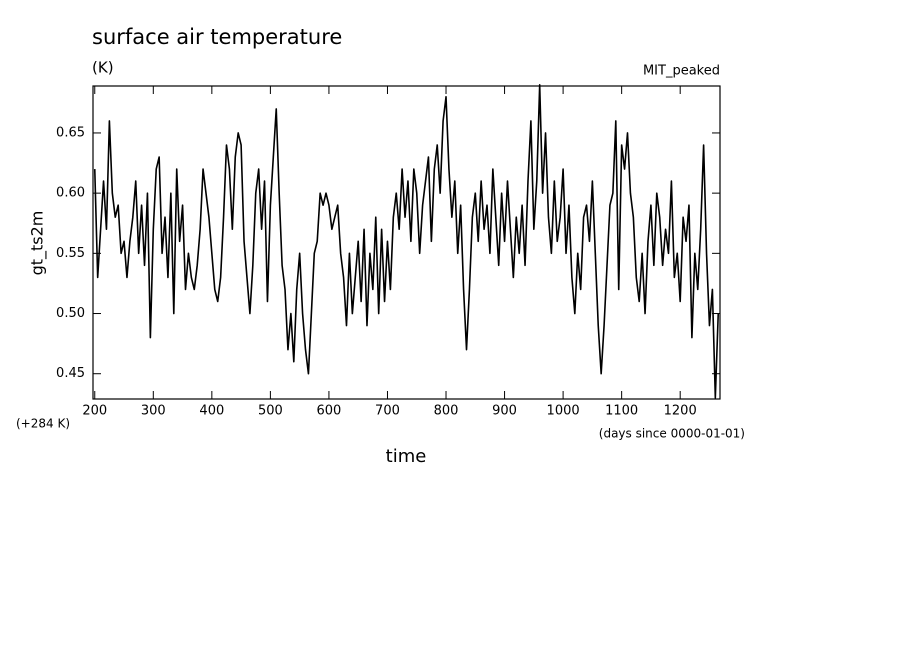 The image size is (904, 654). What do you see at coordinates (70, 193) in the screenshot?
I see `y-tick-label: 0.60` at bounding box center [70, 193].